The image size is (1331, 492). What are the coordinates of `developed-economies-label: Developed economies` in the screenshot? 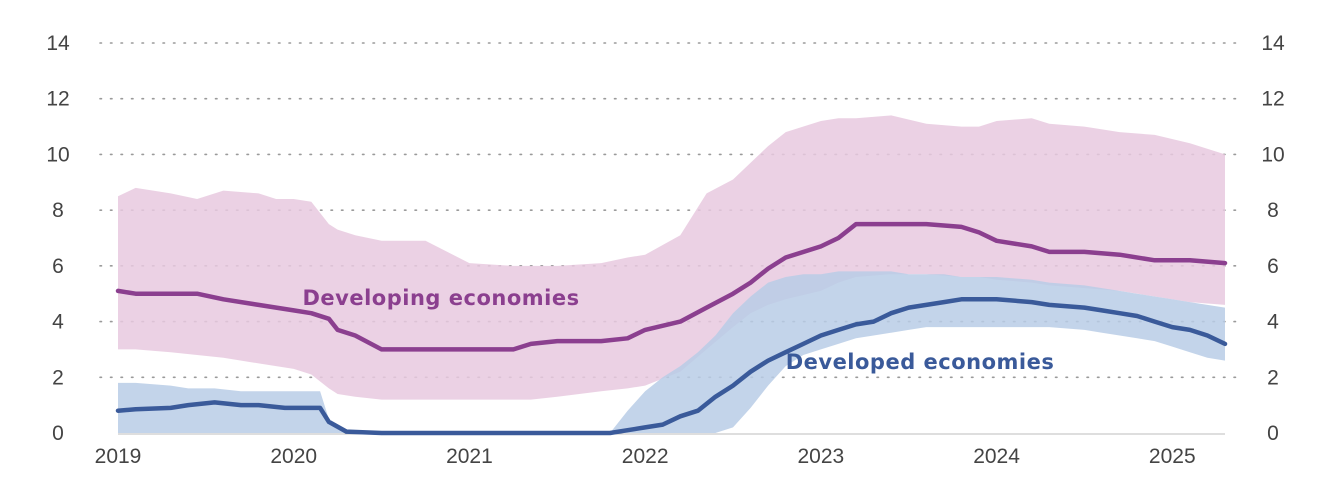 It's located at (920, 362).